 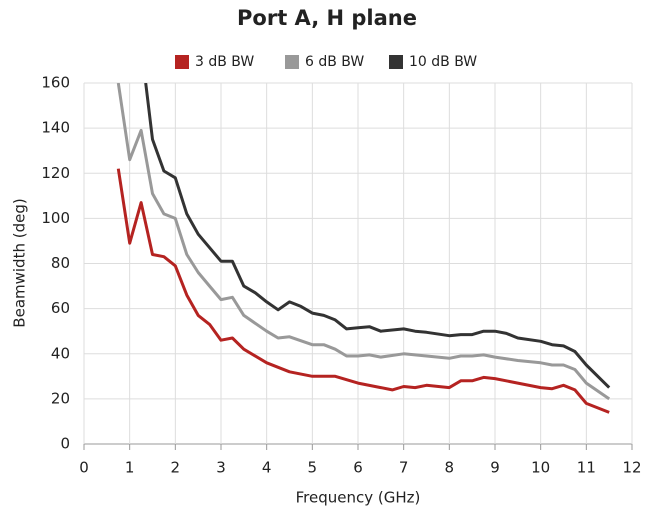 I want to click on y-tick-label: 120, so click(x=55, y=173).